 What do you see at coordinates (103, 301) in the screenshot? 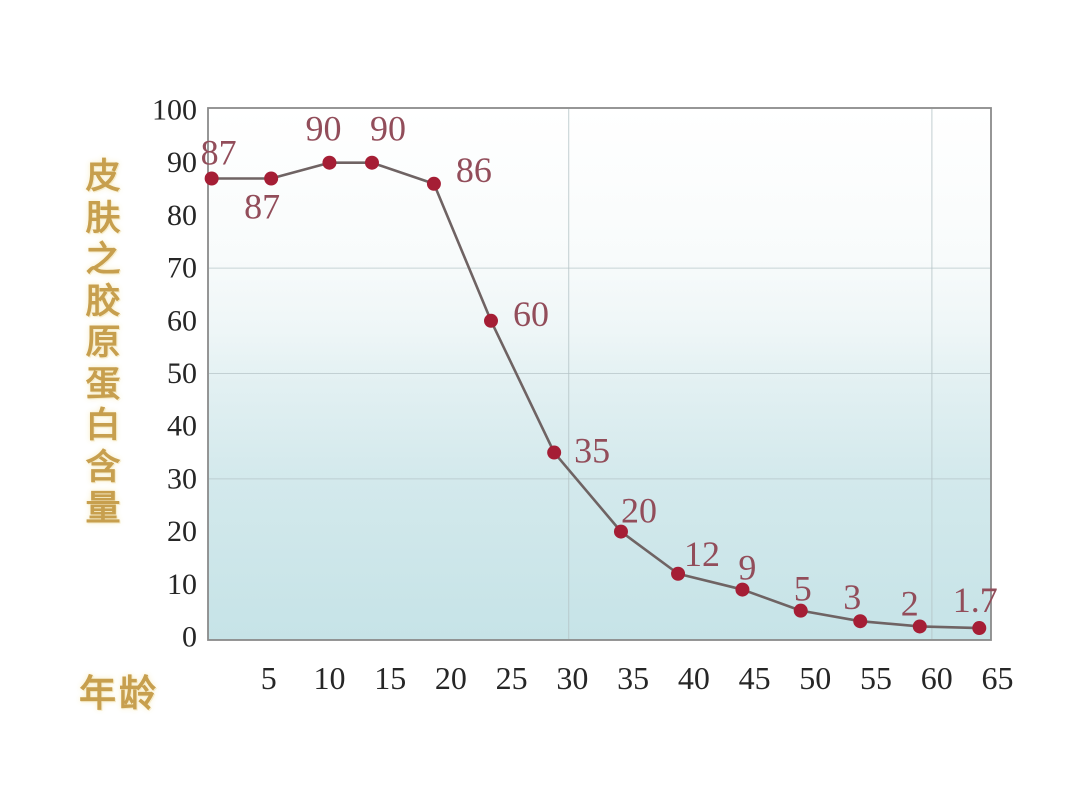
I see `y-axis-title-char: 胶` at bounding box center [103, 301].